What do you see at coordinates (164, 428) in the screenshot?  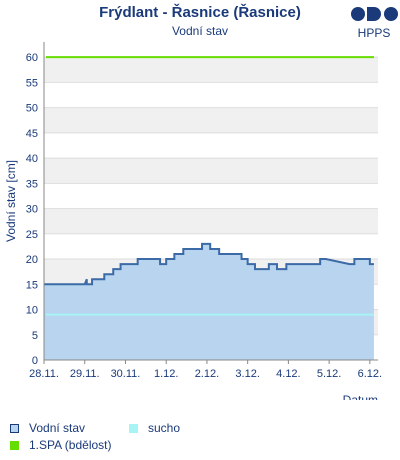 I see `legend-label-sucho: sucho` at bounding box center [164, 428].